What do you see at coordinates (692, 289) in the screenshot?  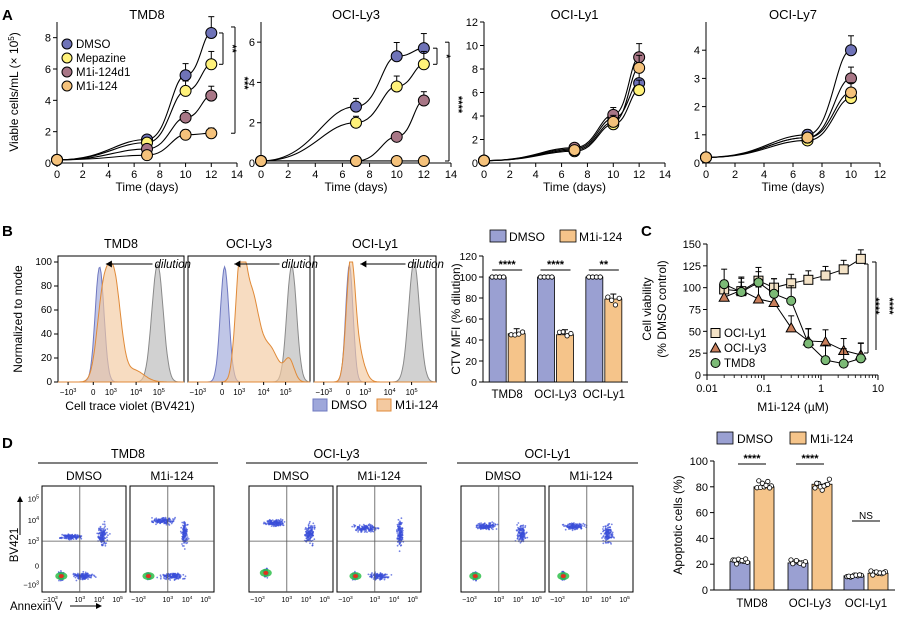 I see `y-tick-label: 100` at bounding box center [692, 289].